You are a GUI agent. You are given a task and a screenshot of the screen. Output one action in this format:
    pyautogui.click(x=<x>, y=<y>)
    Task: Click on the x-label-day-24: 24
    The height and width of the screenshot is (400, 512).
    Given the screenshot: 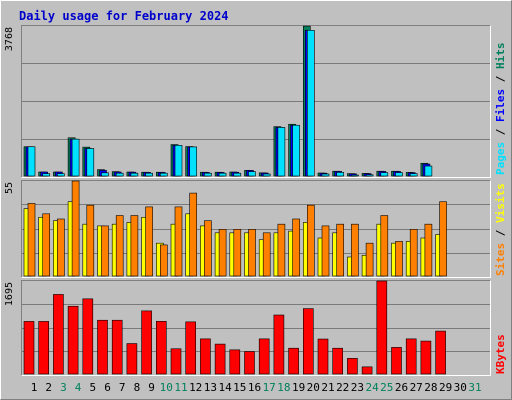 What is the action you would take?
    pyautogui.click(x=372, y=387)
    